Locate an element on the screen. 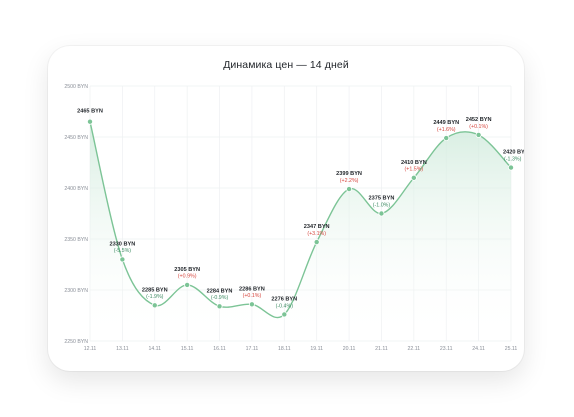 The image size is (574, 417). price-label: 2449 BYN is located at coordinates (446, 123).